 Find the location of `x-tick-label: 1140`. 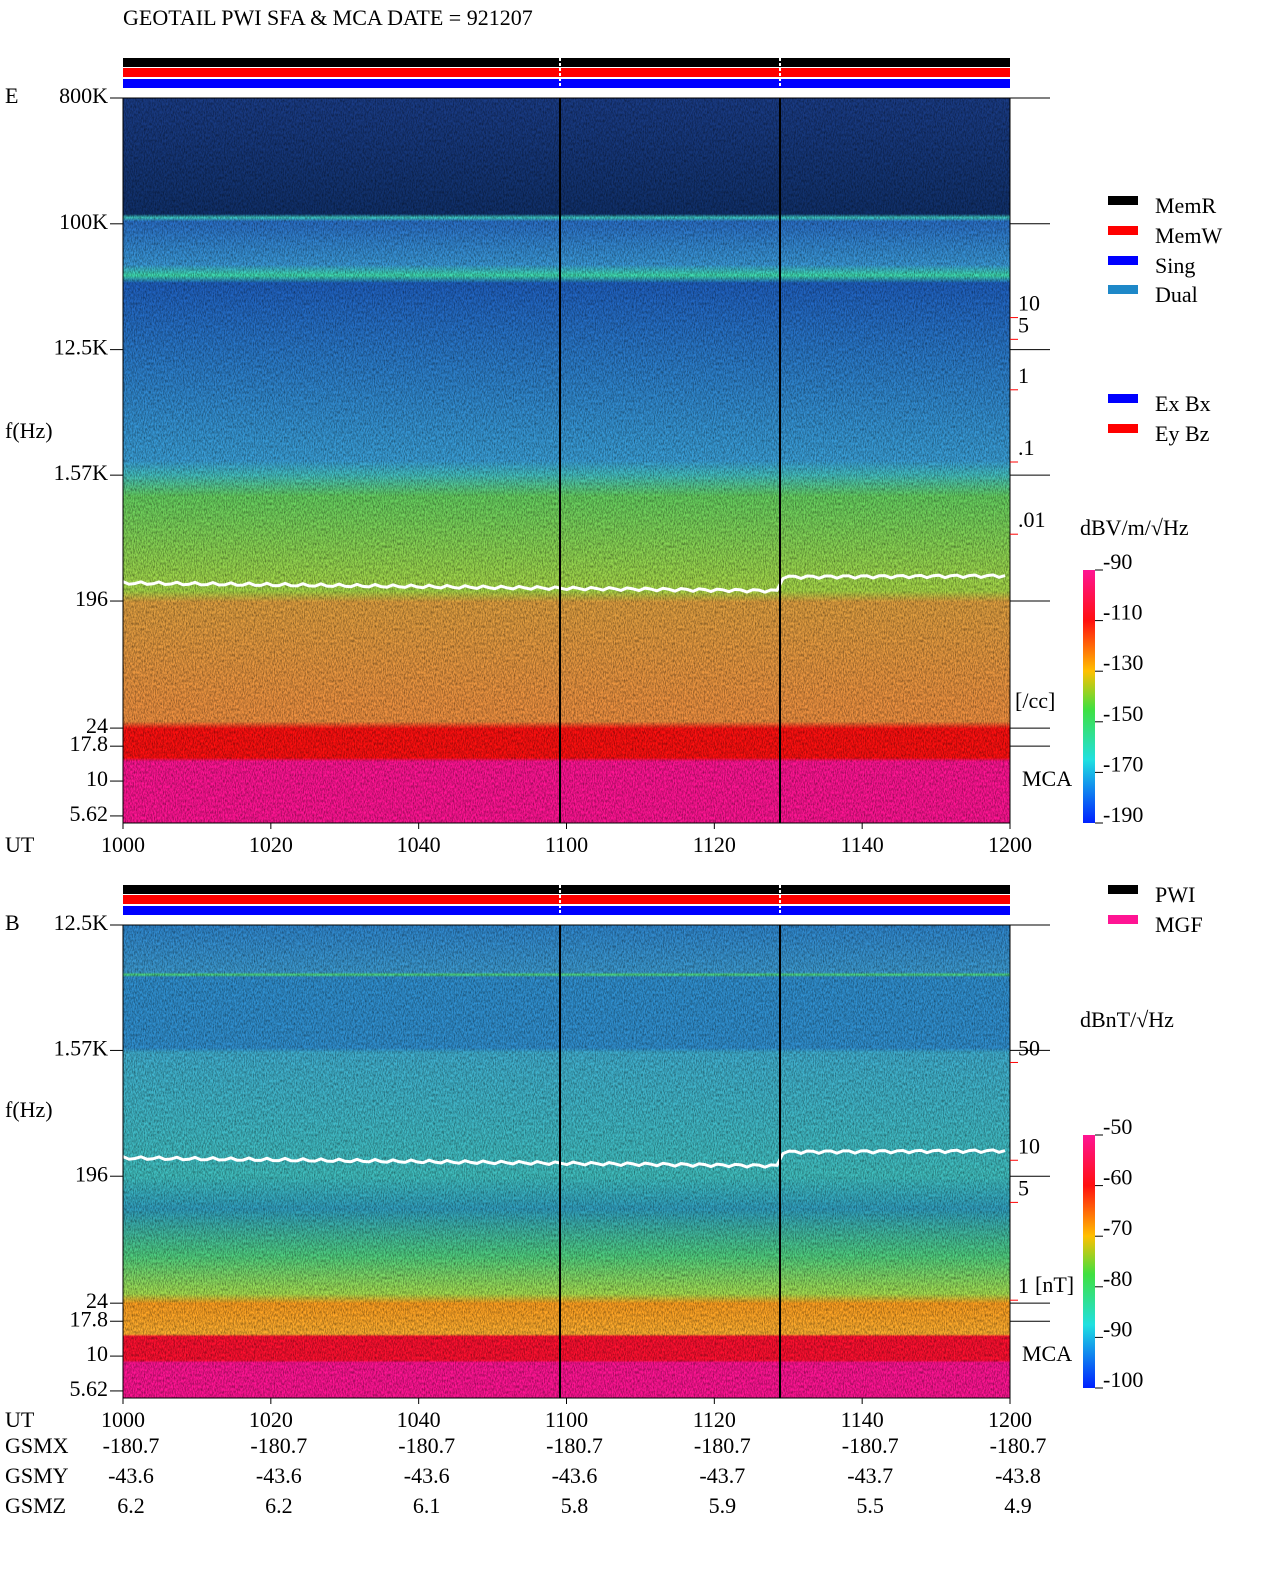

x-tick-label: 1140 is located at coordinates (862, 844).